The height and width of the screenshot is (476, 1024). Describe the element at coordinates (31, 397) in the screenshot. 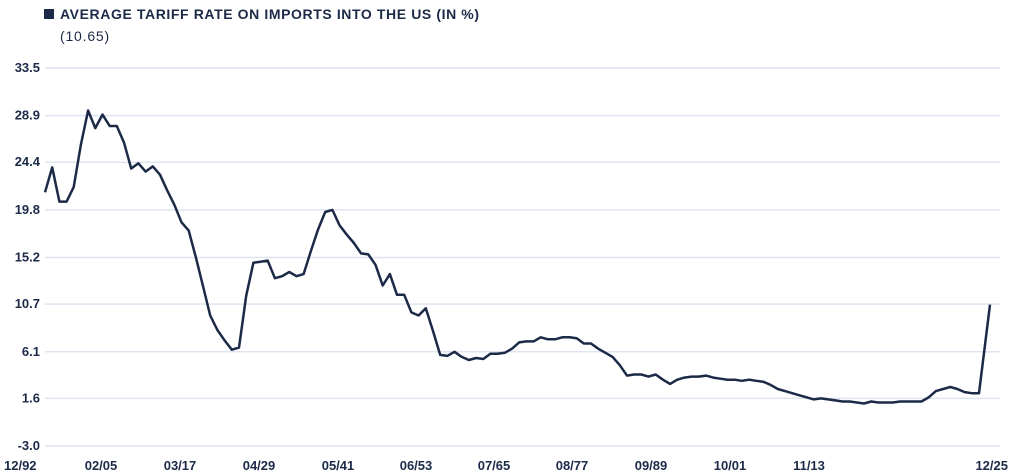

I see `y-tick-label: 1.6` at that location.